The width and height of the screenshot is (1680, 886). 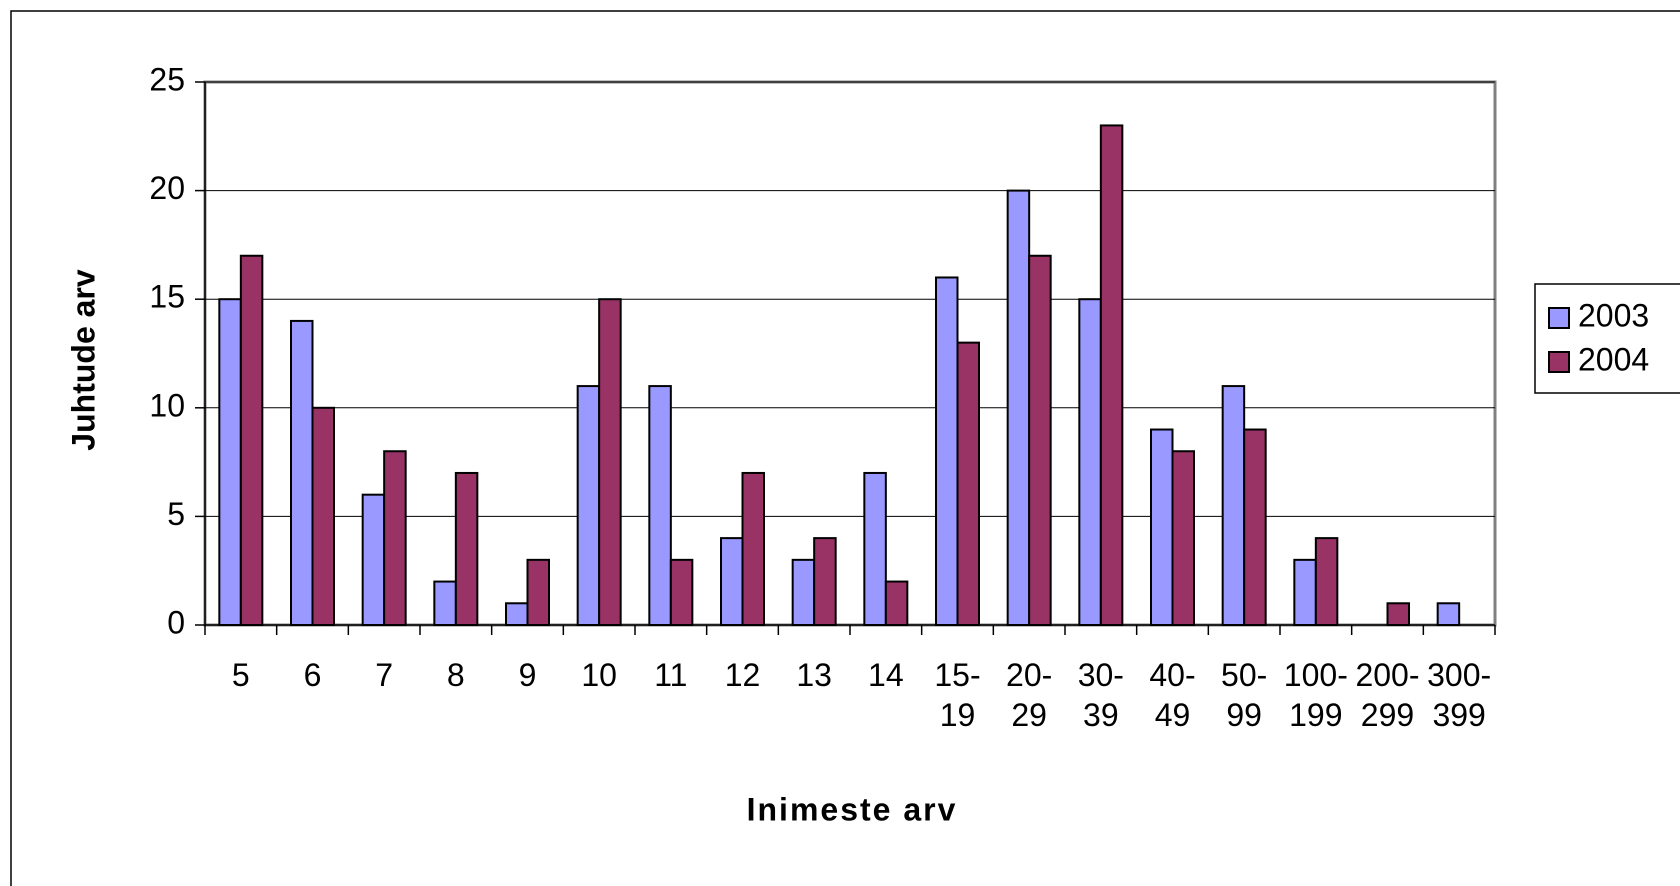 What do you see at coordinates (167, 297) in the screenshot?
I see `y-tick-label: 15` at bounding box center [167, 297].